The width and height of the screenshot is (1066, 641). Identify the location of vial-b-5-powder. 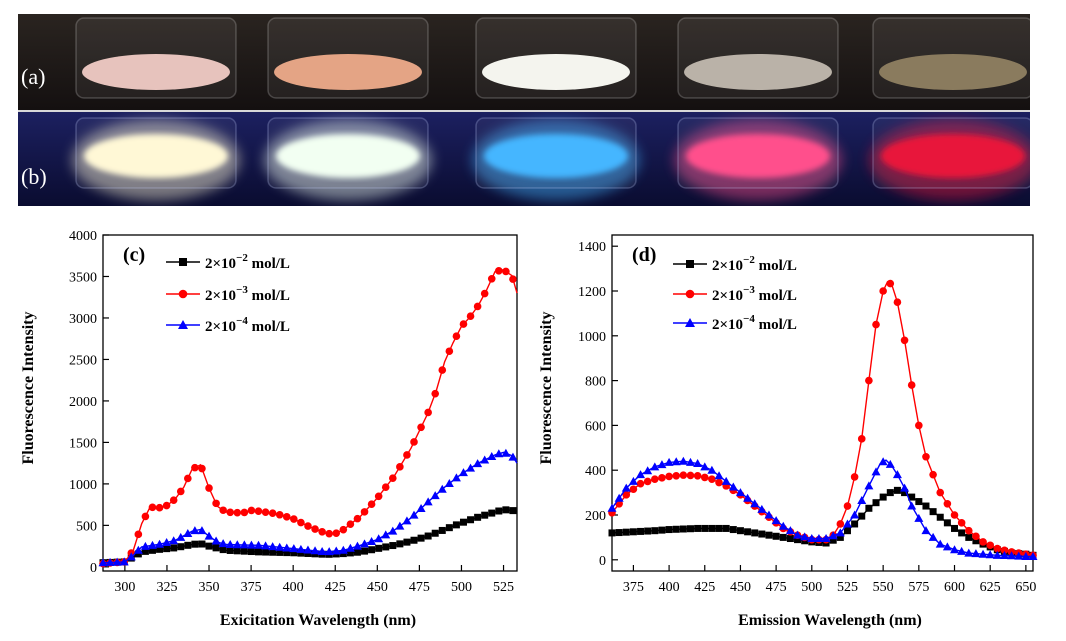
(953, 156).